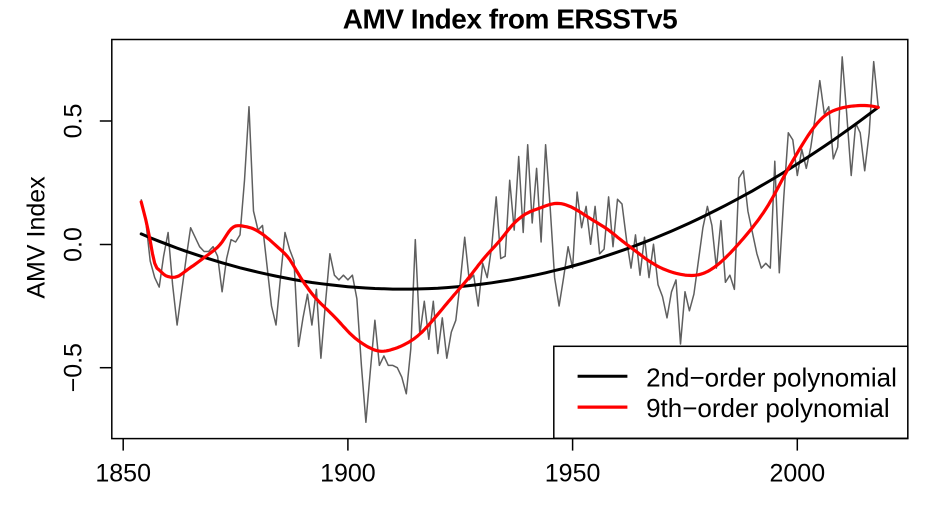  What do you see at coordinates (573, 473) in the screenshot?
I see `svg-text: 1950` at bounding box center [573, 473].